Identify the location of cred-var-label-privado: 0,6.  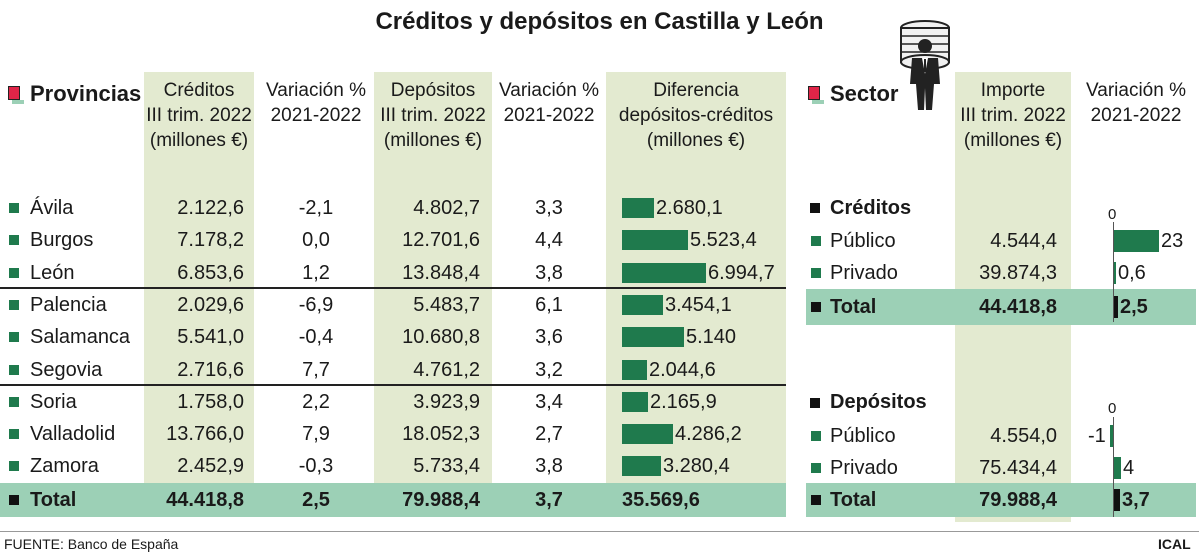
(1132, 273).